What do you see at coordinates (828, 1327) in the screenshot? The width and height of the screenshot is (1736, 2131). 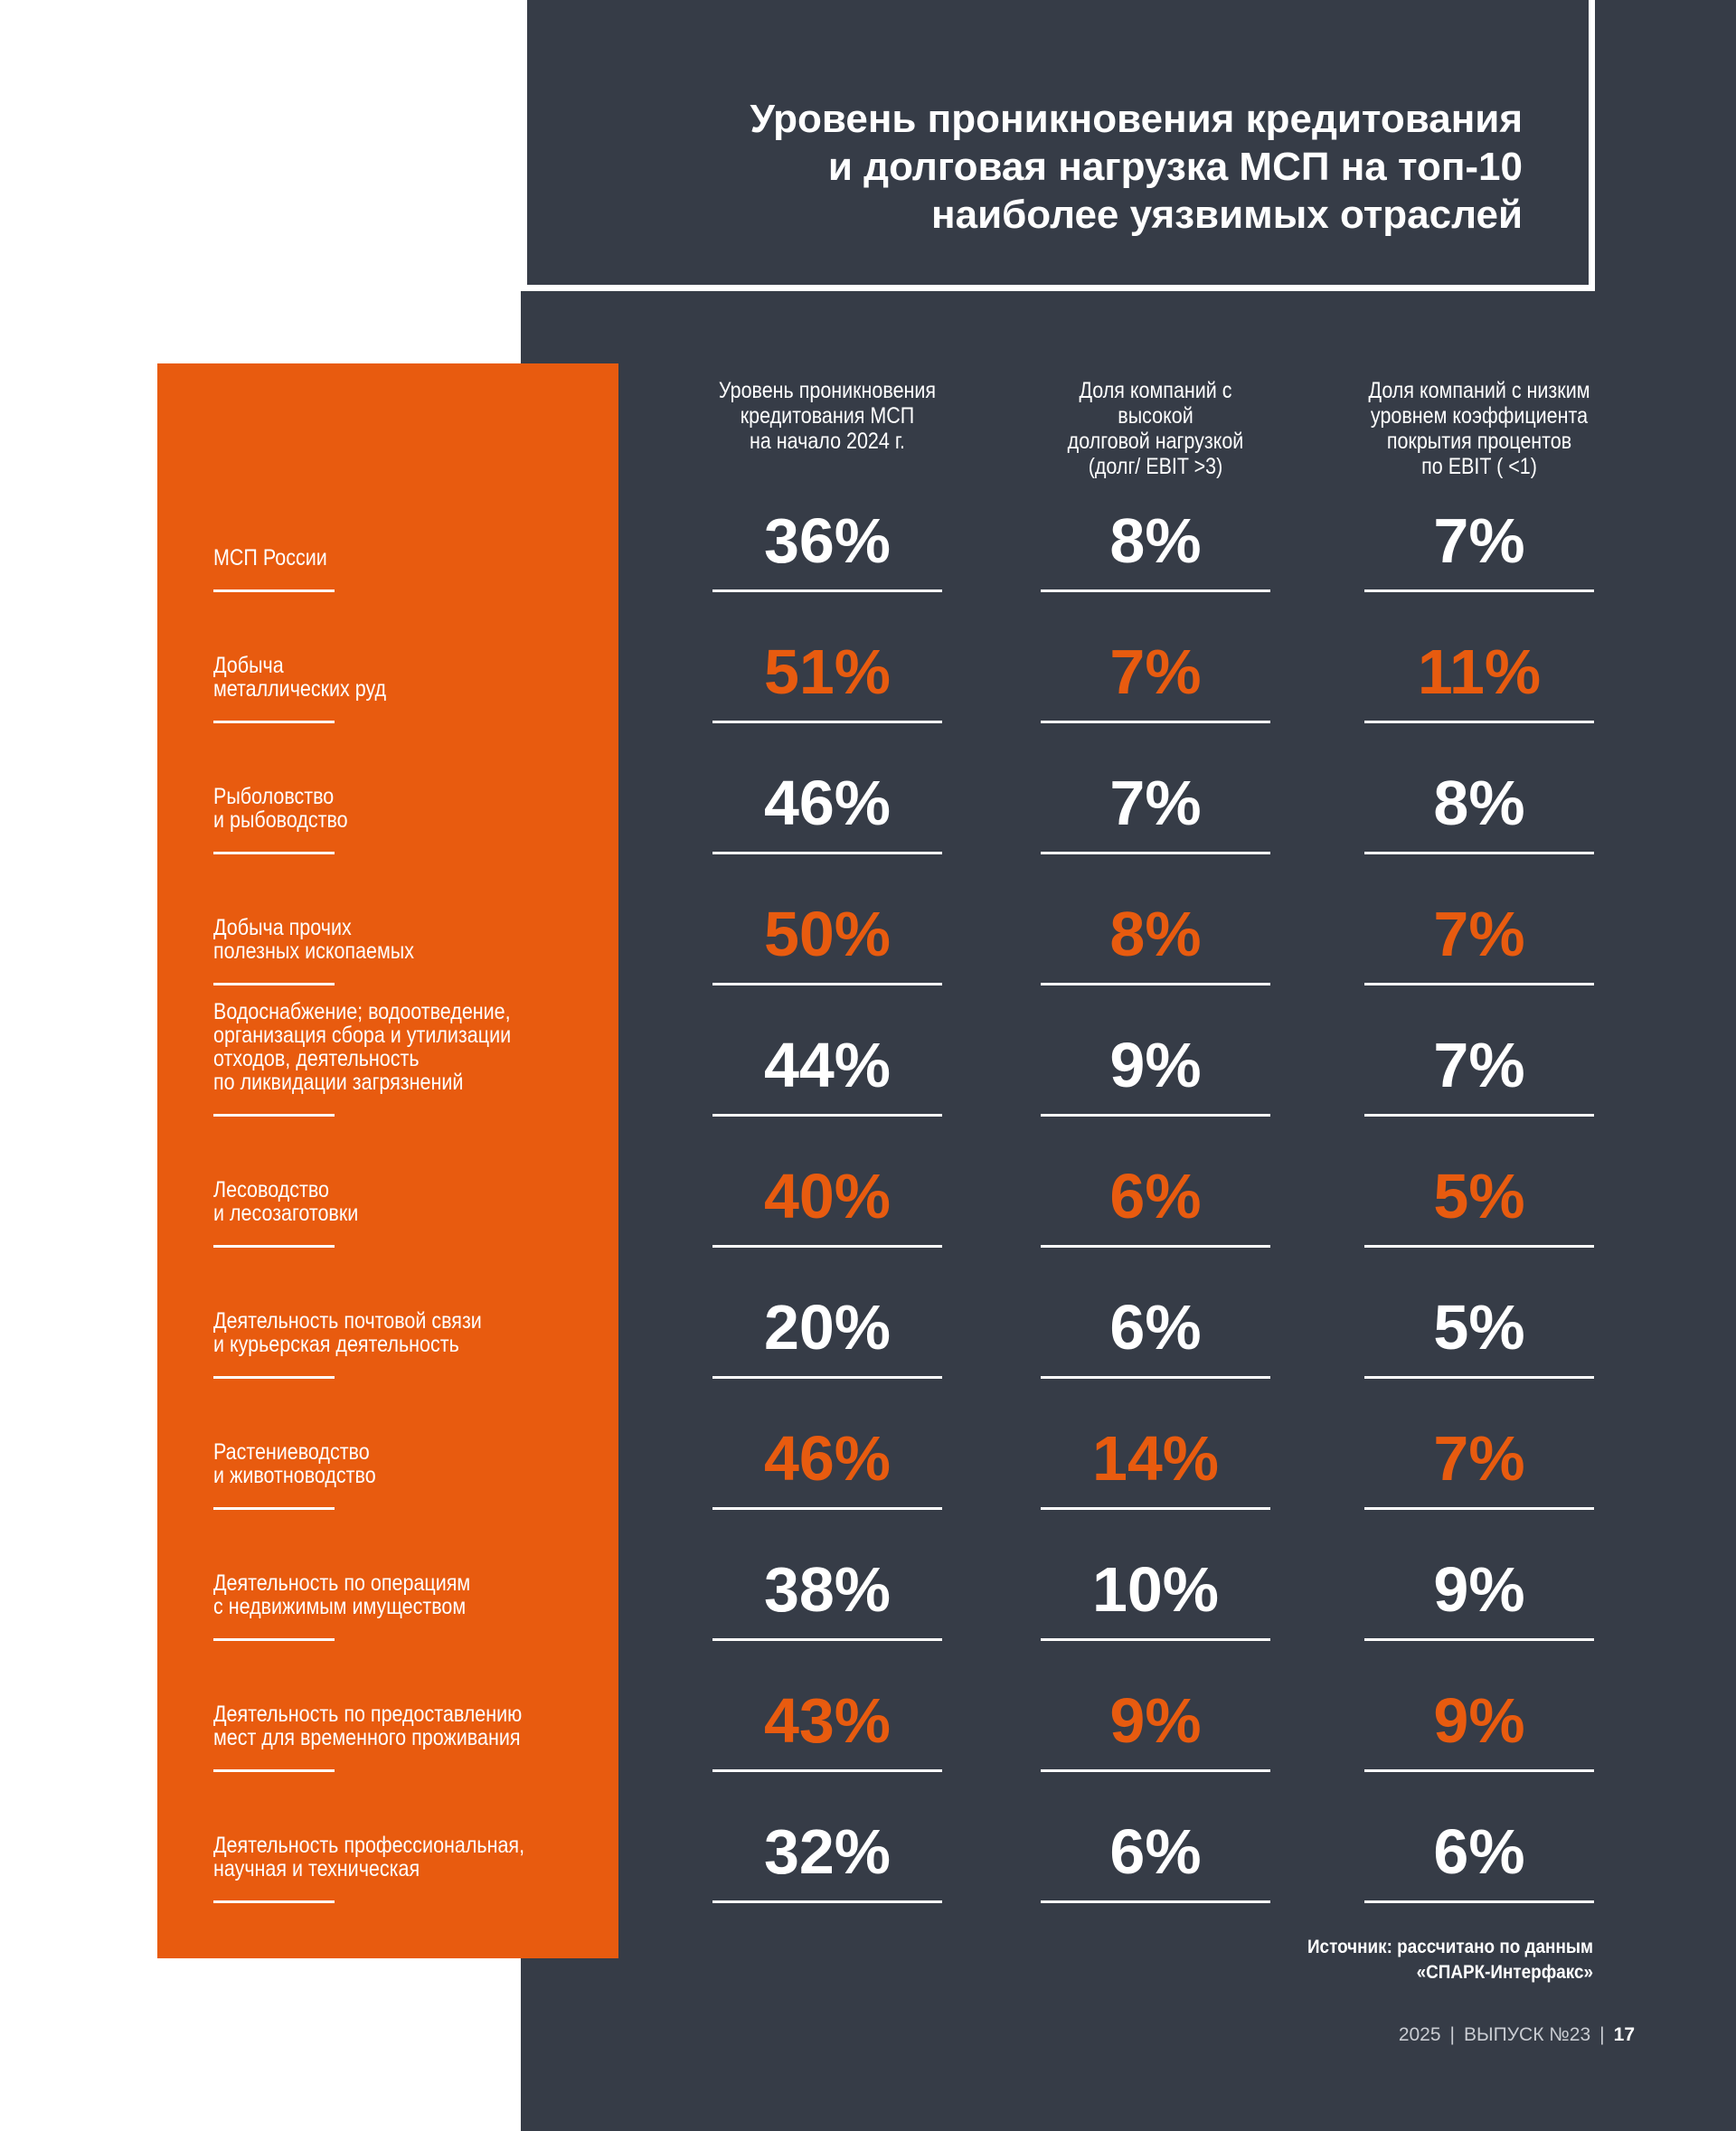 I see `row-value: 20%` at bounding box center [828, 1327].